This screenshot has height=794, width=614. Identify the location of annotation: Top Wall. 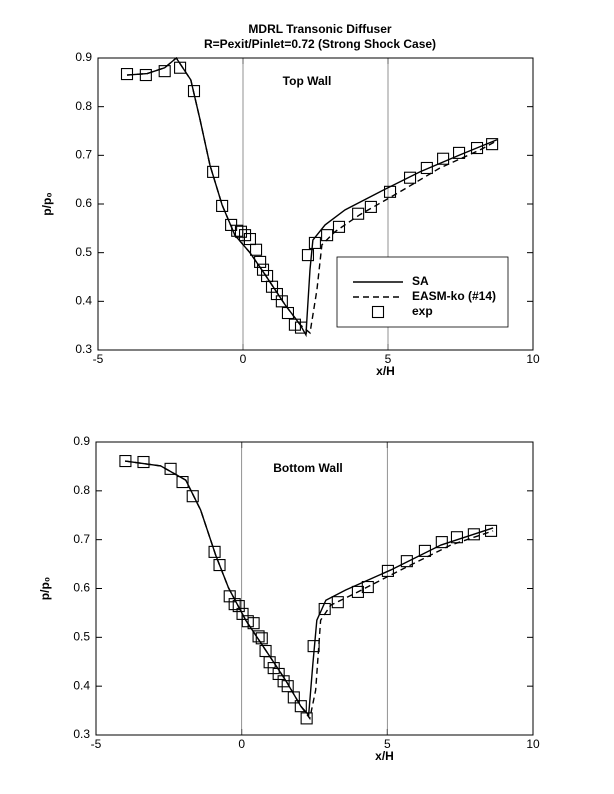
(307, 81).